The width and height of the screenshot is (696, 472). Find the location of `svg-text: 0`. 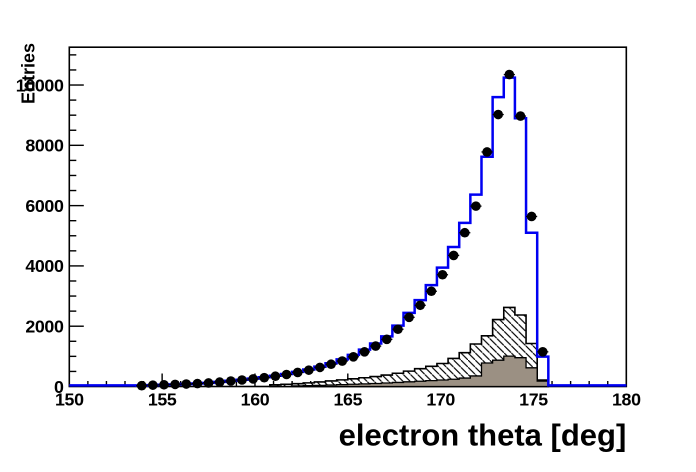

svg-text: 0 is located at coordinates (59, 387).